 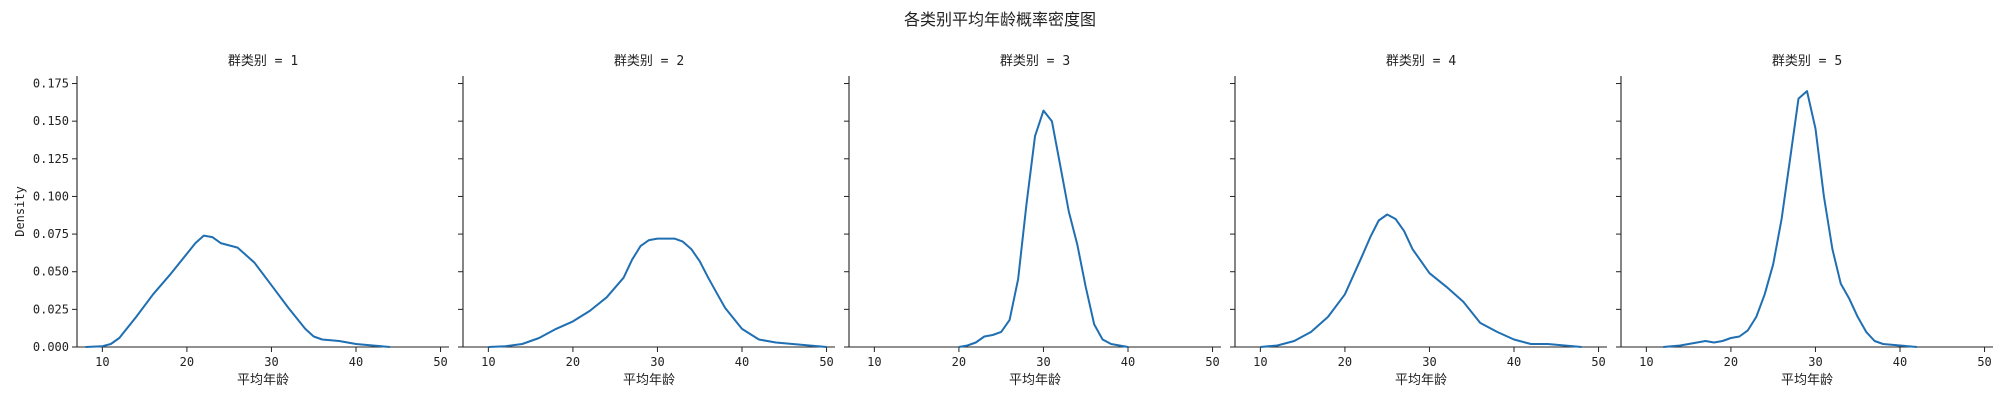 I want to click on panel-title: 群类别 = 3, so click(x=1035, y=61).